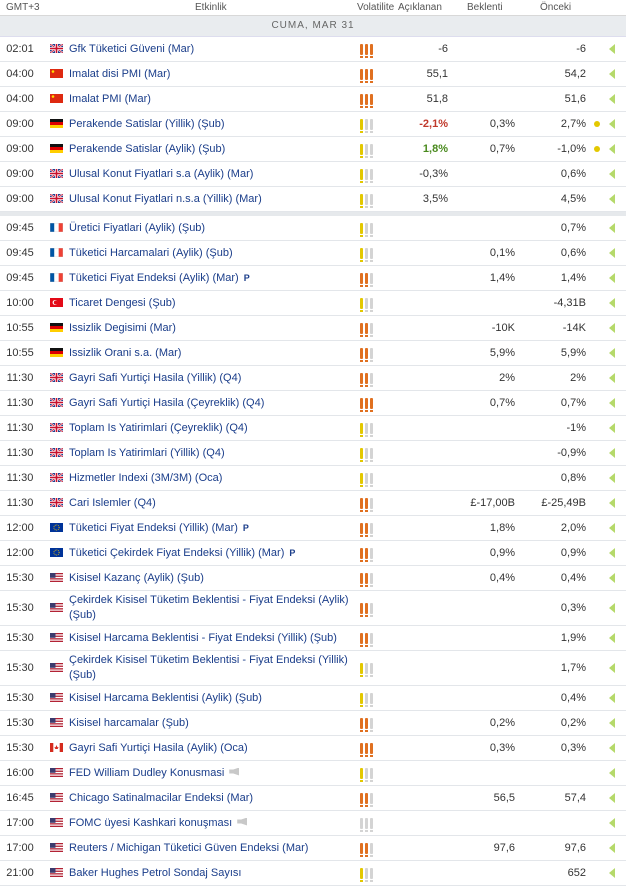 The image size is (626, 894). What do you see at coordinates (161, 797) in the screenshot?
I see `event-title: Chicago Satinalmacilar Endeksi (Mar)` at bounding box center [161, 797].